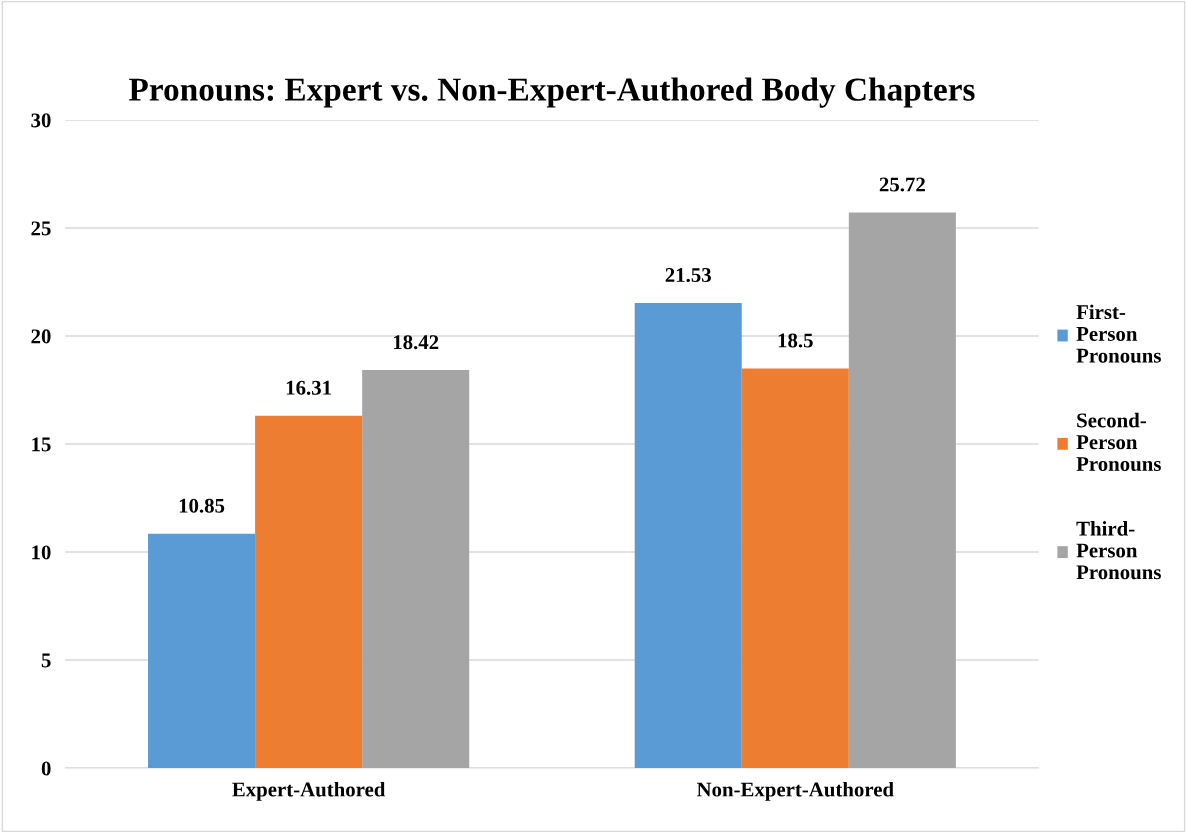 This screenshot has width=1187, height=833. I want to click on data-label: 18.42, so click(416, 342).